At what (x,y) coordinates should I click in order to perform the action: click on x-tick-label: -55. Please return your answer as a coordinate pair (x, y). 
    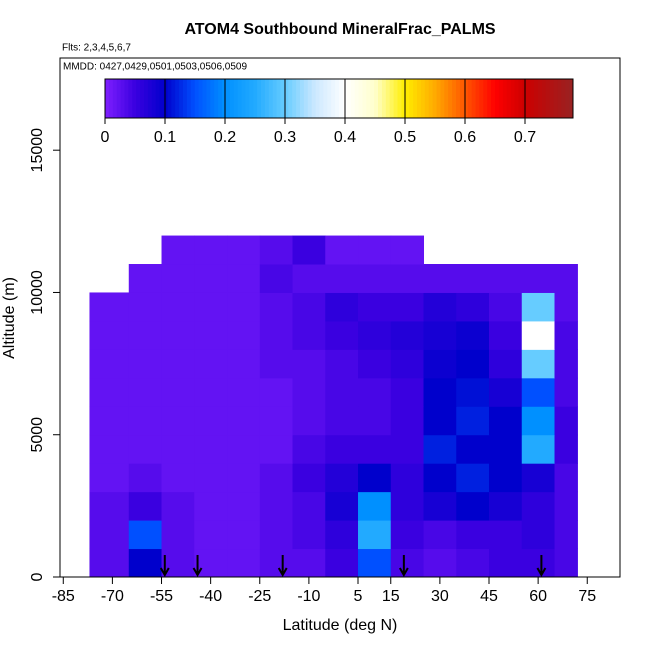
    Looking at the image, I should click on (161, 596).